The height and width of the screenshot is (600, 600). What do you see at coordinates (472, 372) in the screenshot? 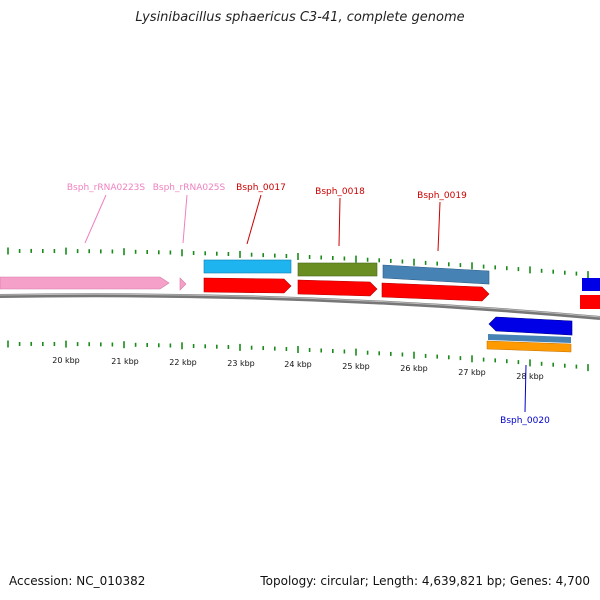
I see `scale-label-27kbp: 27 kbp` at bounding box center [472, 372].